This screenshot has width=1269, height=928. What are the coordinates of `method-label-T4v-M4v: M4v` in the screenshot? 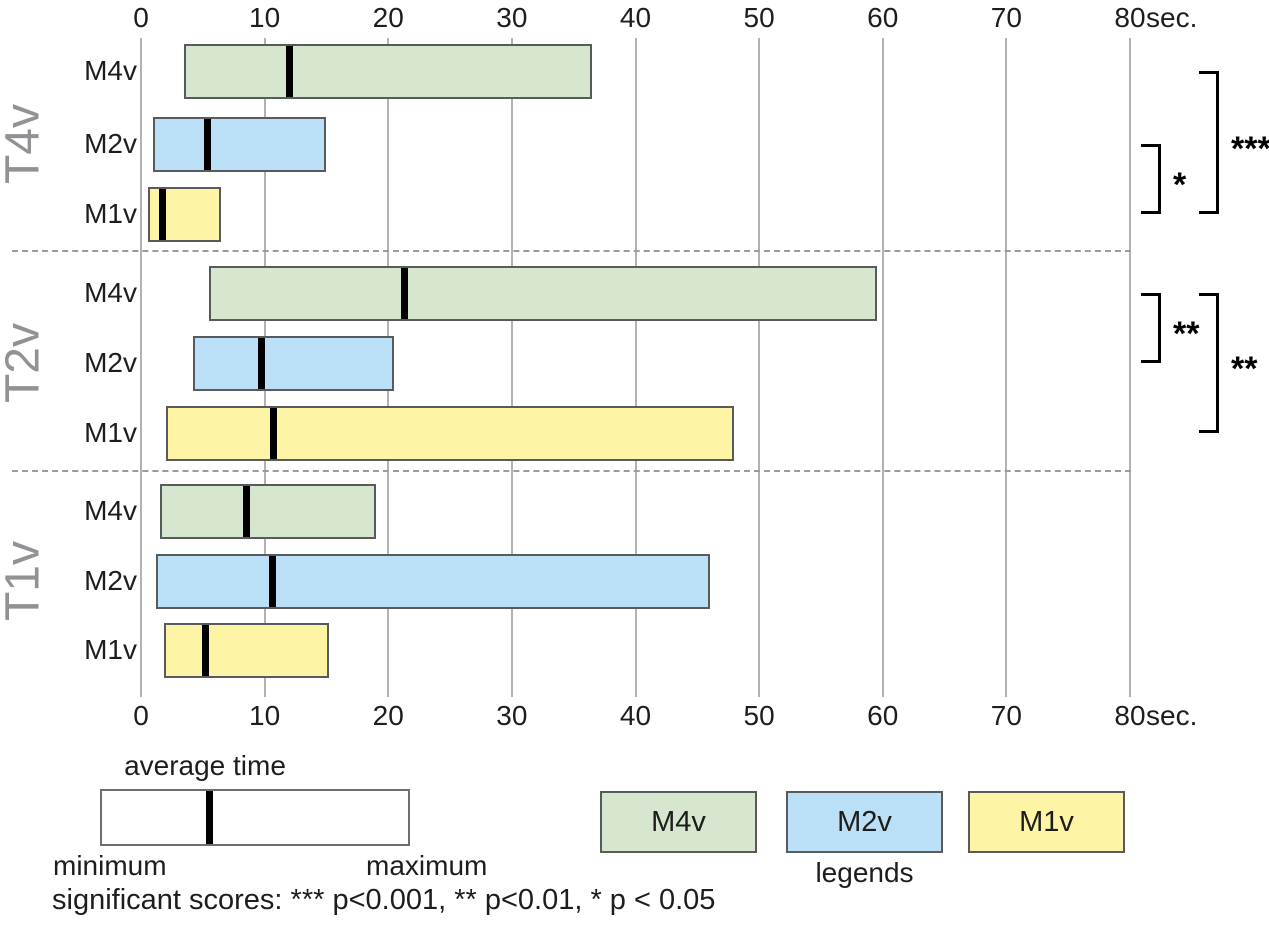 It's located at (110, 70).